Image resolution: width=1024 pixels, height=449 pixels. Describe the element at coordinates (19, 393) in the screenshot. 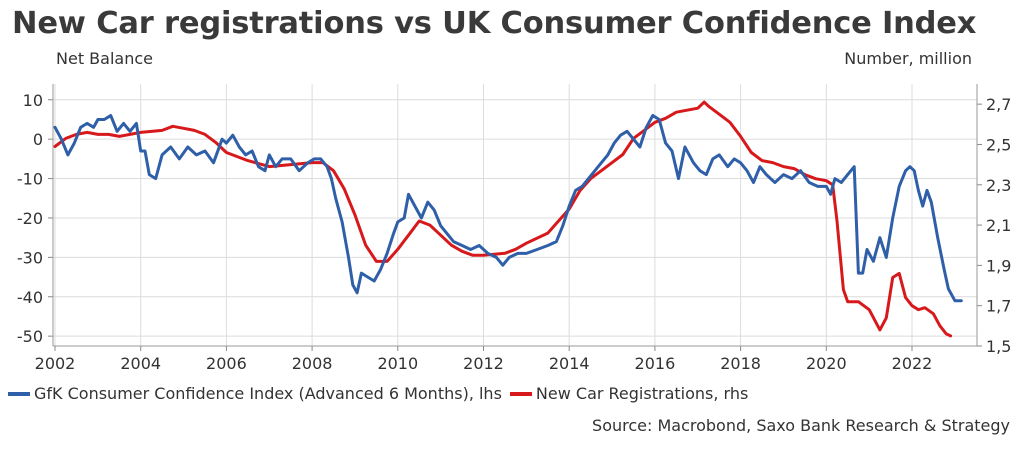

I see `legend-swatch-gfk` at that location.